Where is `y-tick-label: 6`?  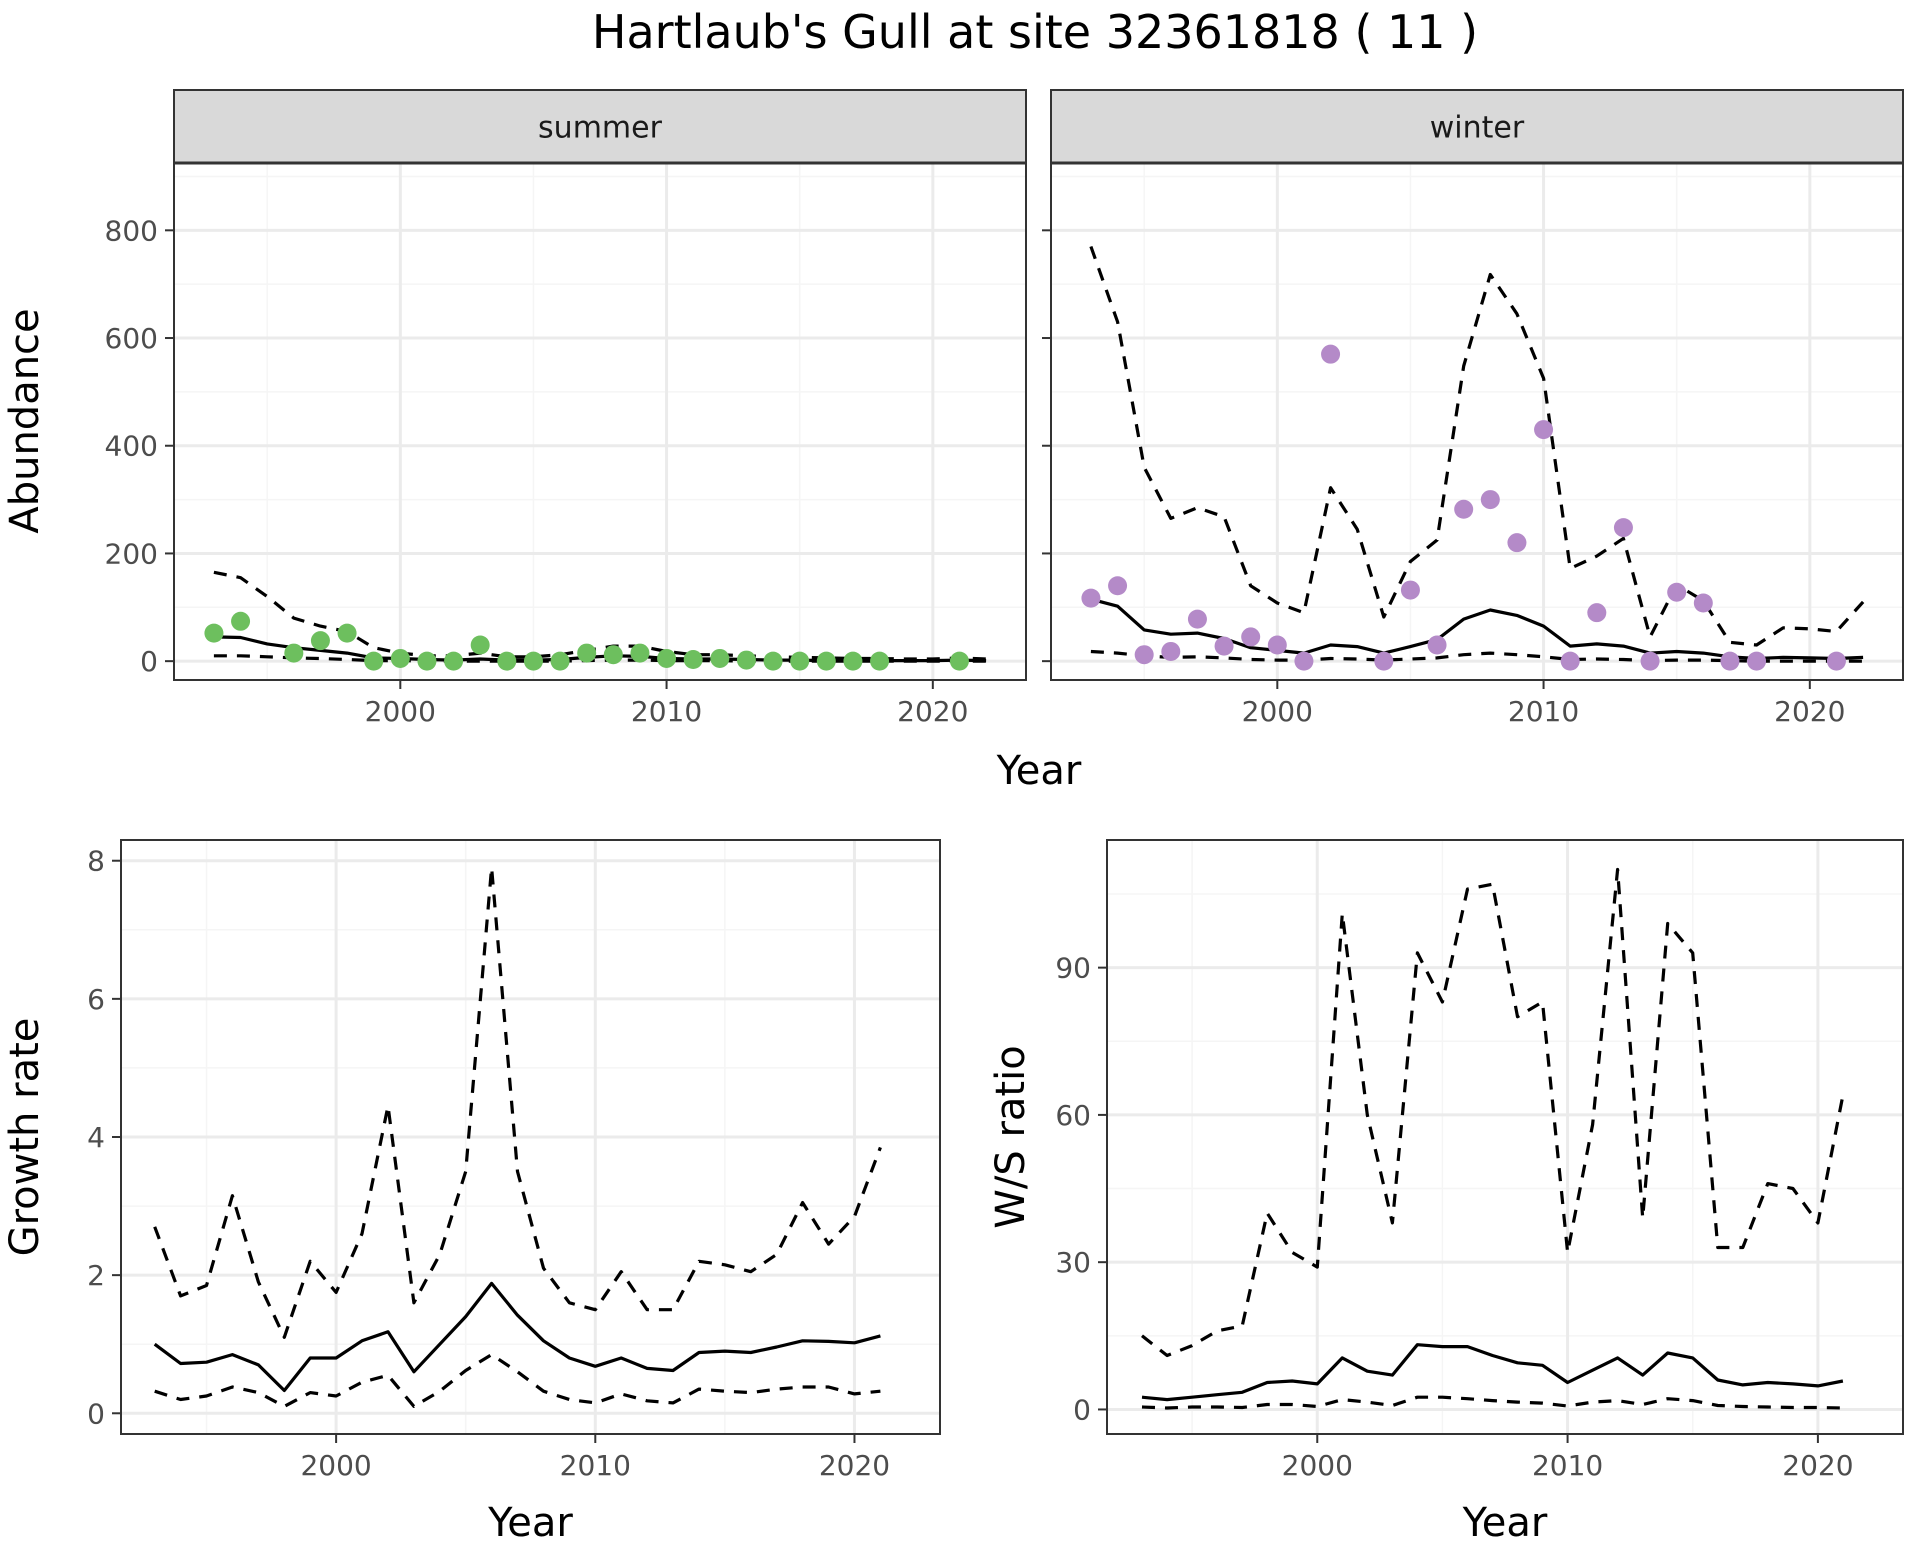
y-tick-label: 6 is located at coordinates (96, 999).